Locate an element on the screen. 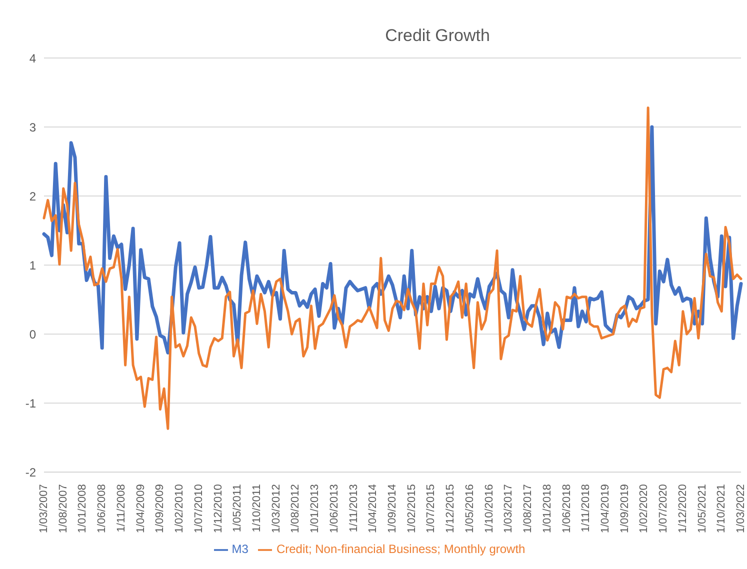  x-tick-label: 1/04/2019 is located at coordinates (605, 509).